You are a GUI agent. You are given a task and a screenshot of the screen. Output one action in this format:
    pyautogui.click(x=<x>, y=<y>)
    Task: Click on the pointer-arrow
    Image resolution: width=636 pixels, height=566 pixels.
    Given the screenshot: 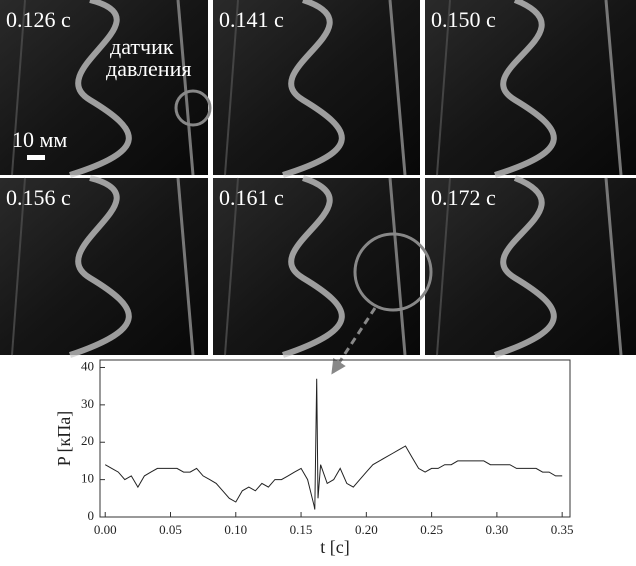 What is the action you would take?
    pyautogui.click(x=354, y=341)
    